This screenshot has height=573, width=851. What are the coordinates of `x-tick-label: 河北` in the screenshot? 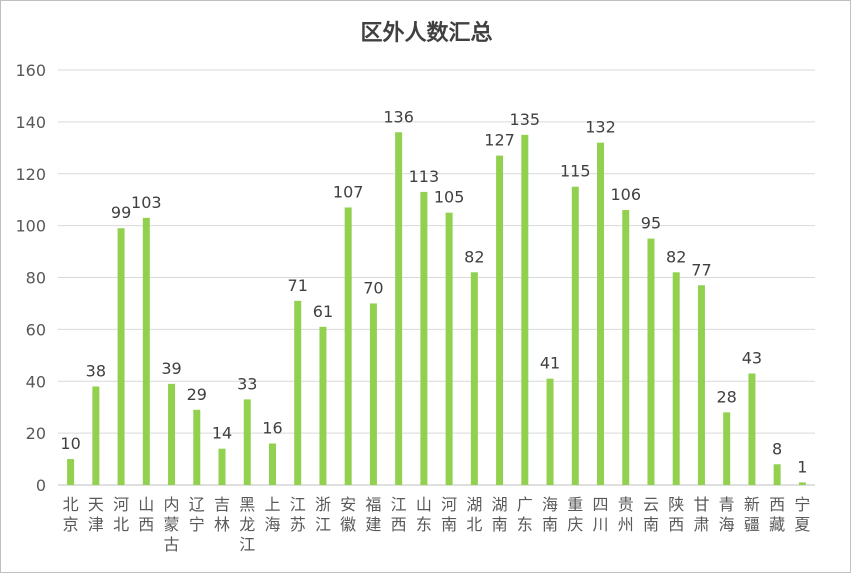 It's located at (121, 514).